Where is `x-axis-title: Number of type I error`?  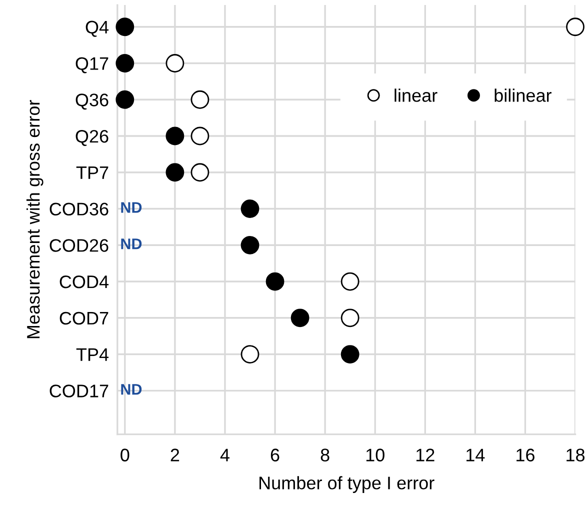 x-axis-title: Number of type I error is located at coordinates (347, 484).